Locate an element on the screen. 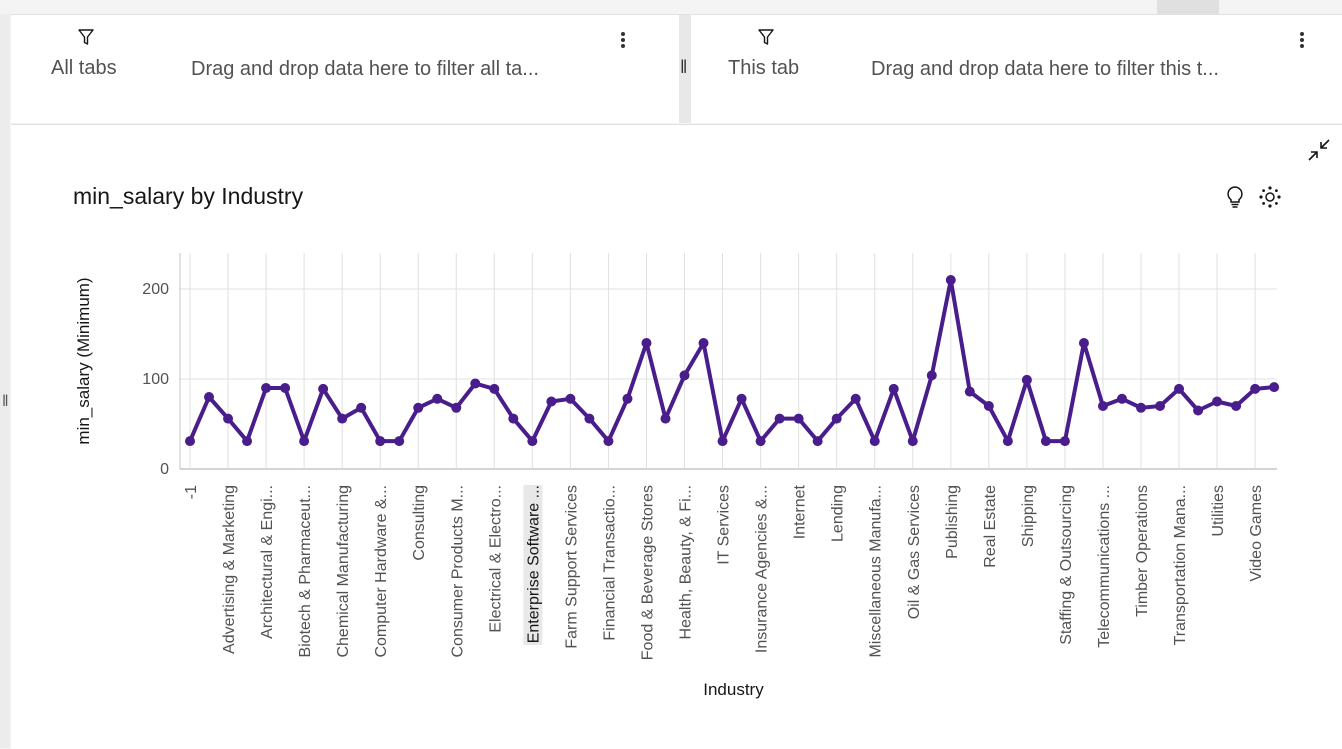  x-tick-label: Lending is located at coordinates (838, 513).